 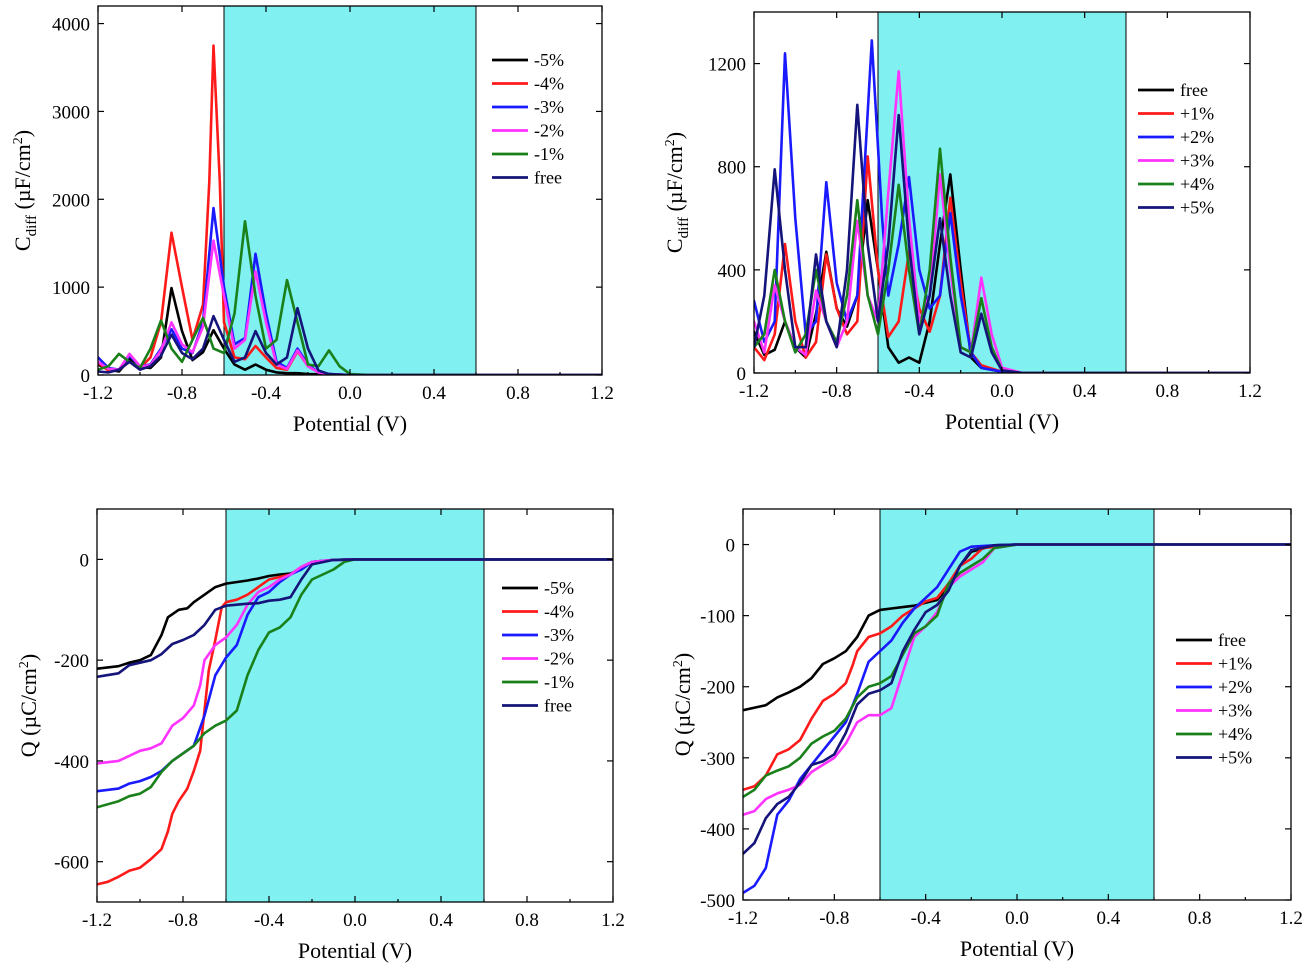 I want to click on y-axis-label: Cdiff (µF/cm2), so click(x=677, y=192).